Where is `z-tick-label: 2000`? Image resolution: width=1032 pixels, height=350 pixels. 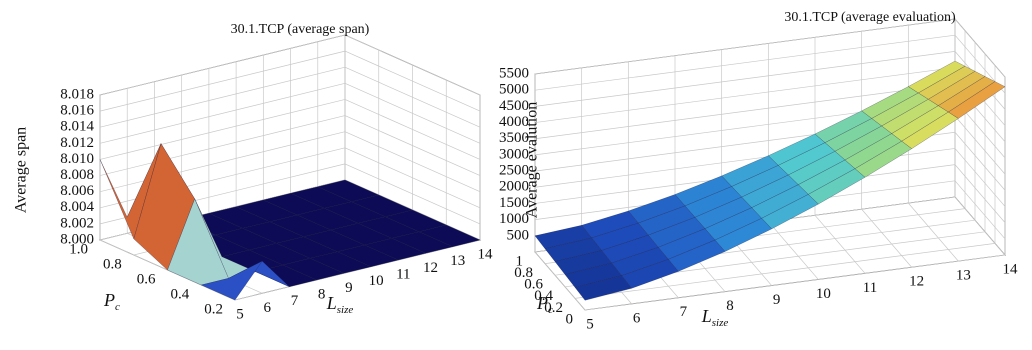
z-tick-label: 2000 is located at coordinates (514, 187).